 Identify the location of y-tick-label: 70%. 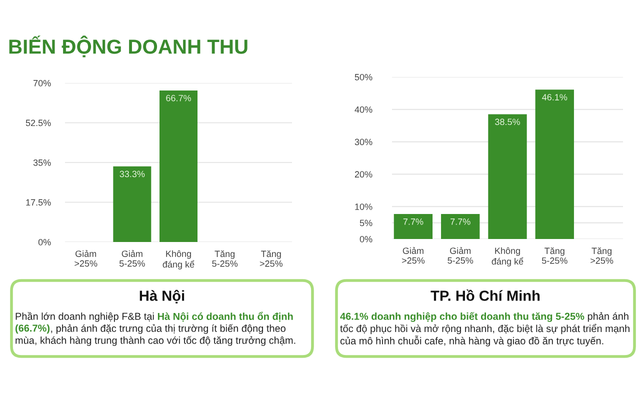
(42, 83).